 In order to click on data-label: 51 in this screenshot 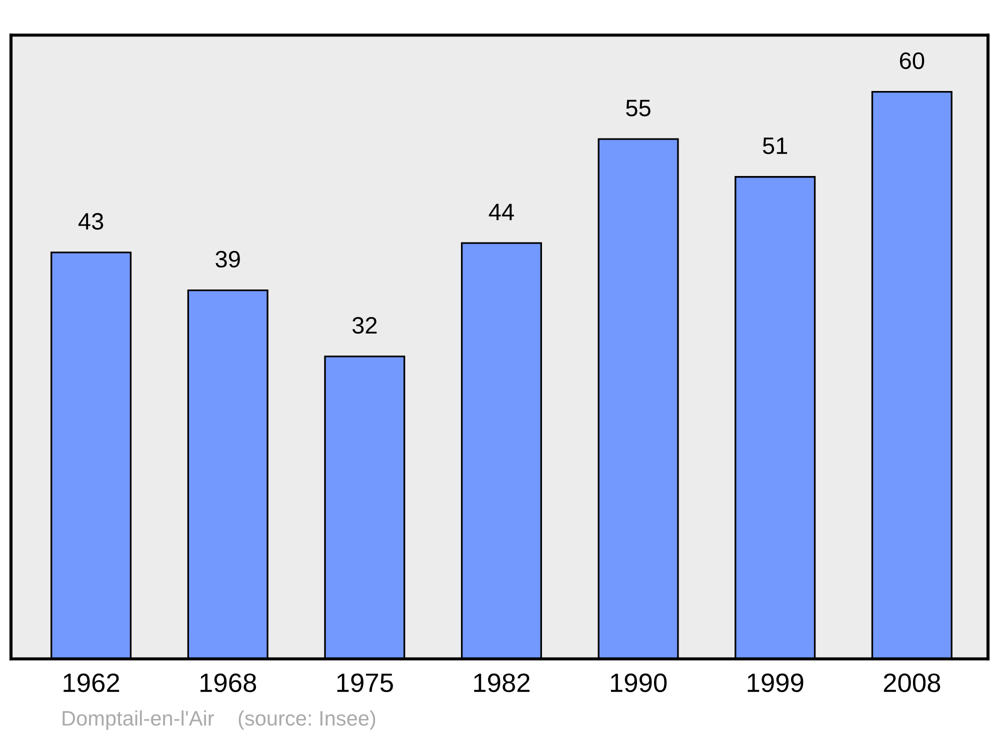, I will do `click(775, 146)`.